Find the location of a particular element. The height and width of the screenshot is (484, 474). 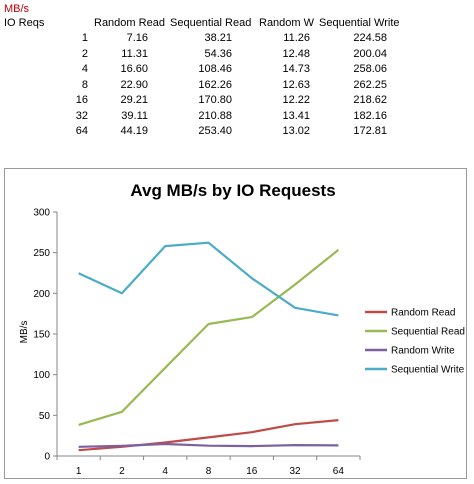

y-tick-label: 0 is located at coordinates (47, 457).